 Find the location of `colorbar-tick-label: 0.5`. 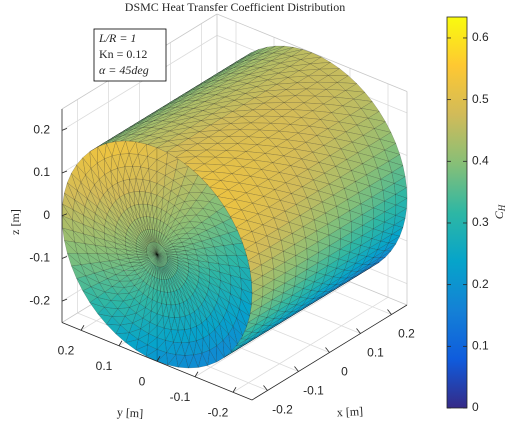

colorbar-tick-label: 0.5 is located at coordinates (480, 99).